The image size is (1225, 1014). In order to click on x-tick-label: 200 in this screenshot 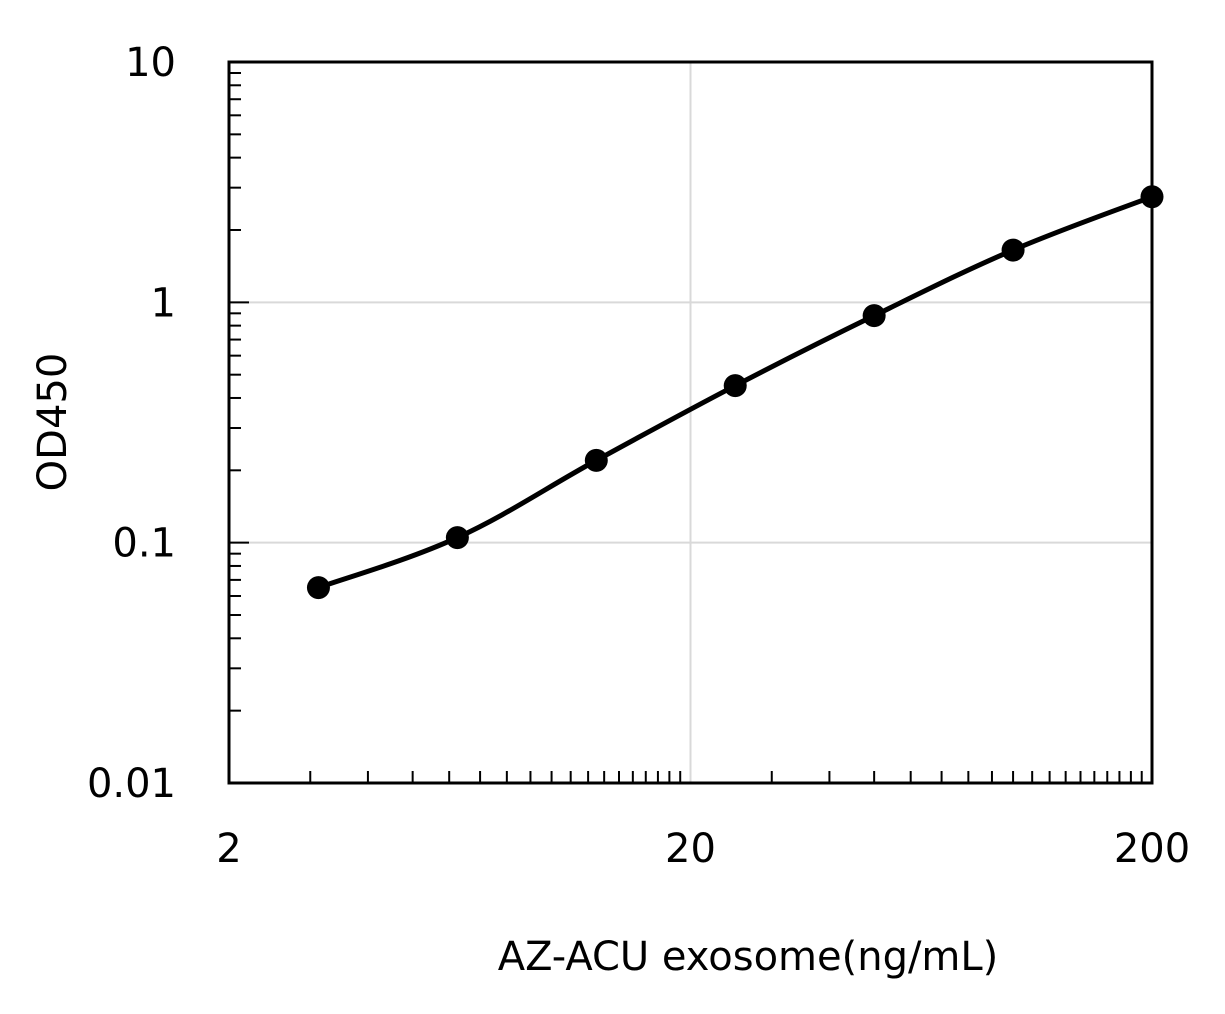, I will do `click(1152, 849)`.